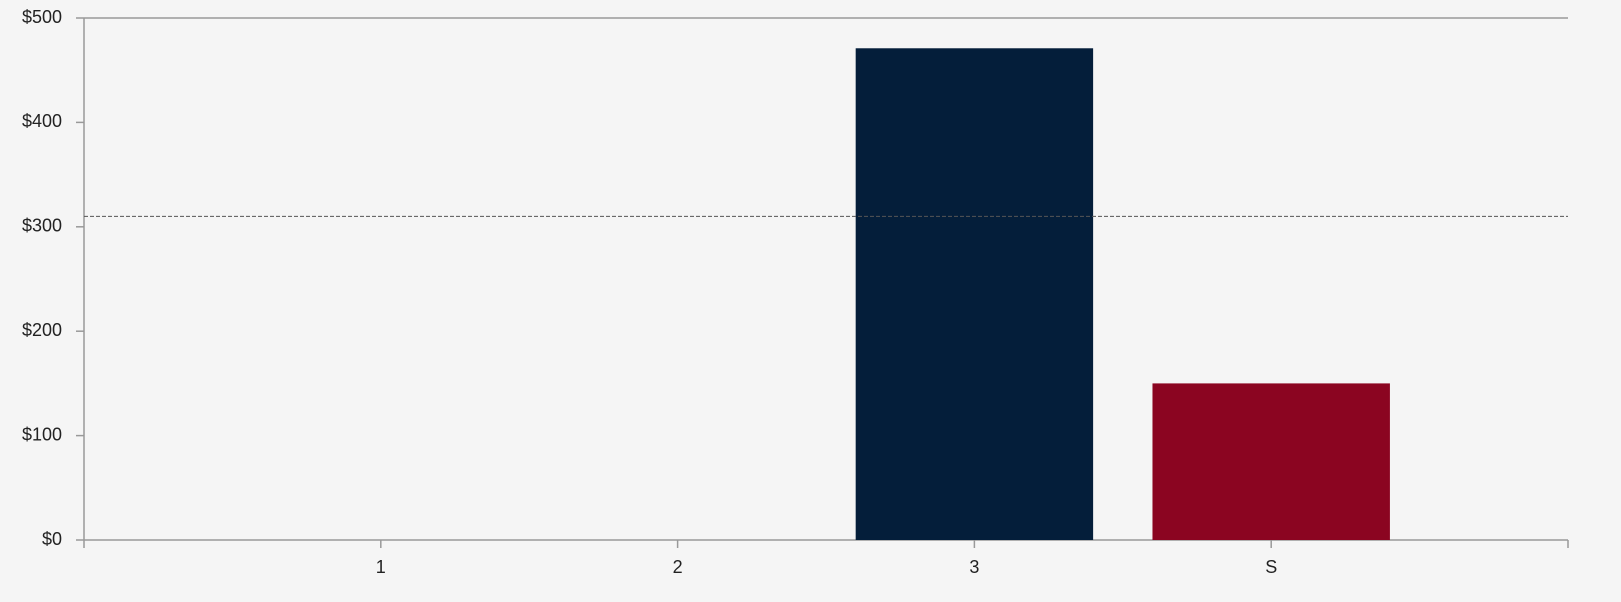  I want to click on y-tick-label: $300, so click(42, 226).